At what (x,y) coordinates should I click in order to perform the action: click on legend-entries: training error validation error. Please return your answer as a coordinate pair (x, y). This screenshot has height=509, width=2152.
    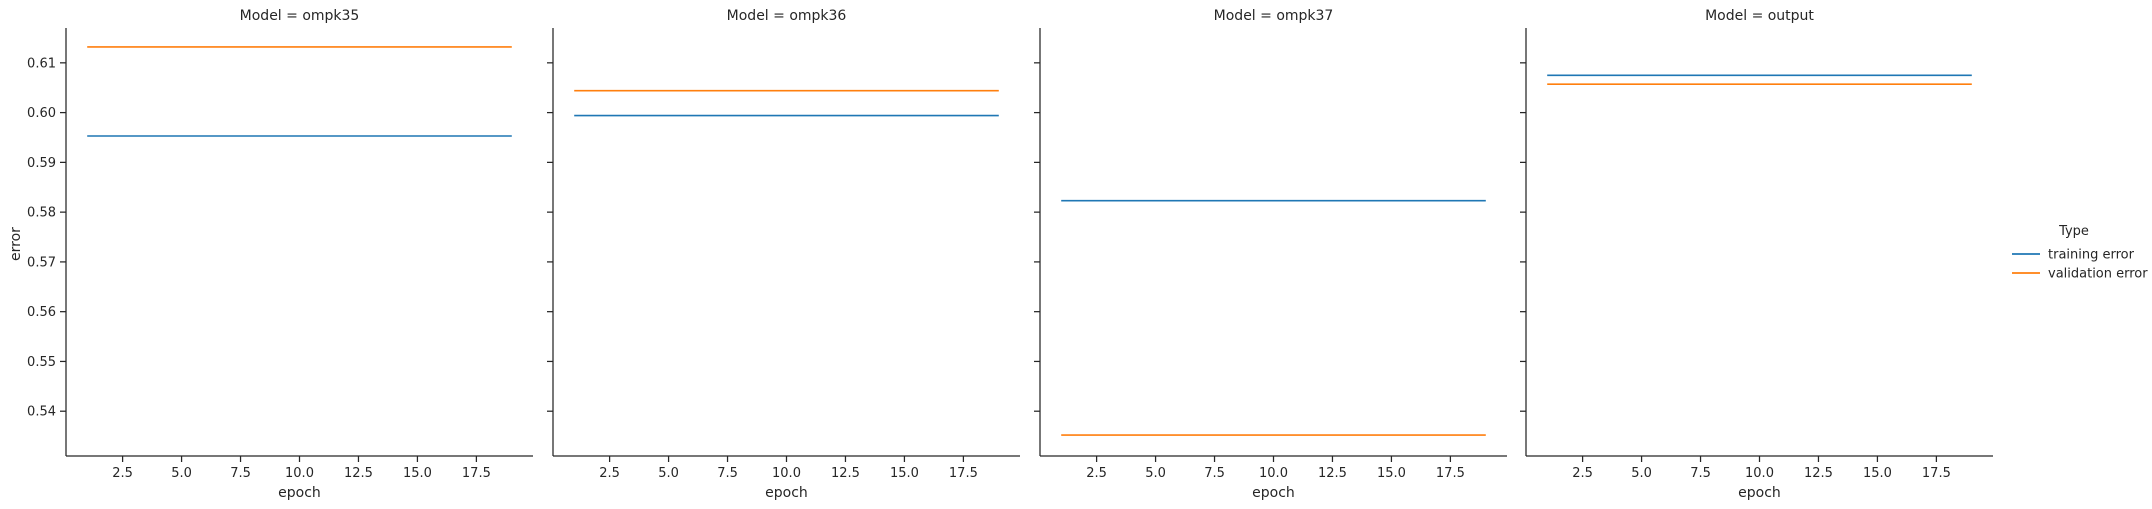
    Looking at the image, I should click on (2080, 265).